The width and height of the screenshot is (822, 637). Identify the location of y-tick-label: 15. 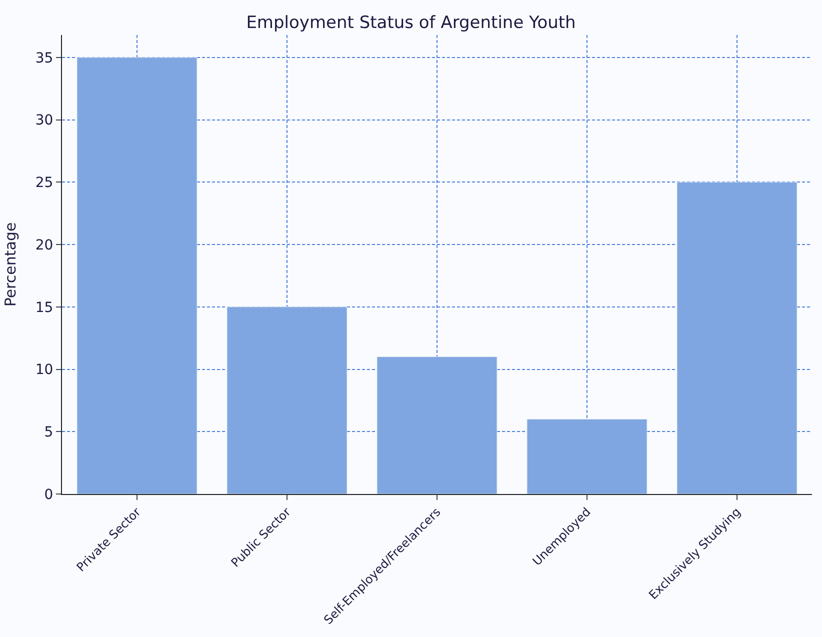
(44, 308).